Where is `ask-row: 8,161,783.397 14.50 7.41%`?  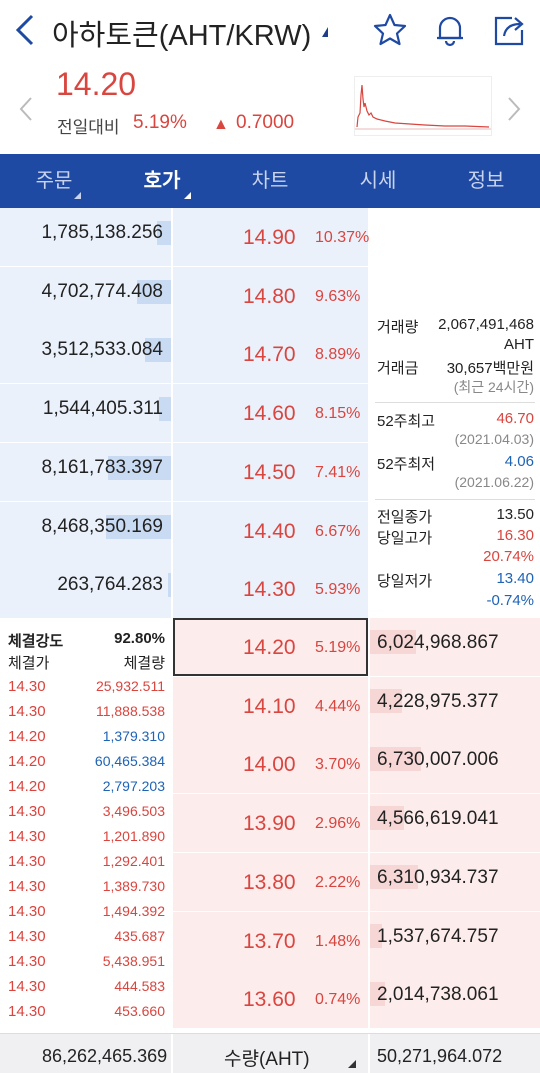
ask-row: 8,161,783.397 14.50 7.41% is located at coordinates (270, 472).